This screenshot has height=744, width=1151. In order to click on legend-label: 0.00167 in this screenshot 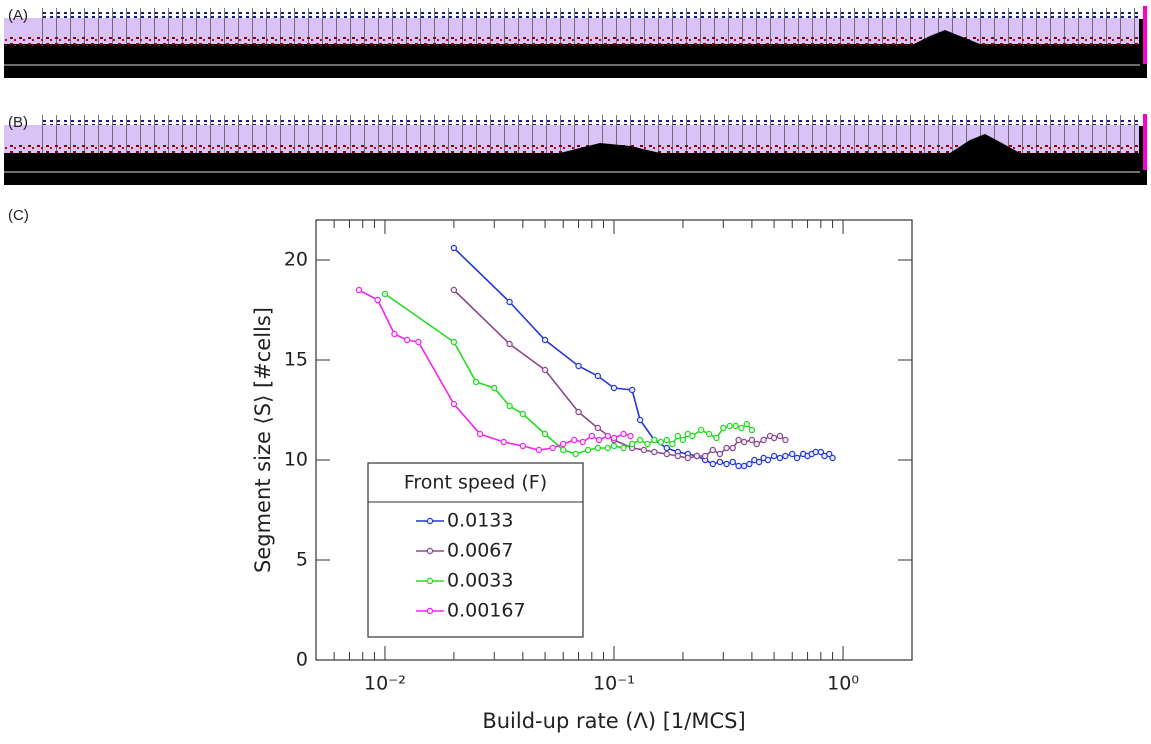, I will do `click(486, 611)`.